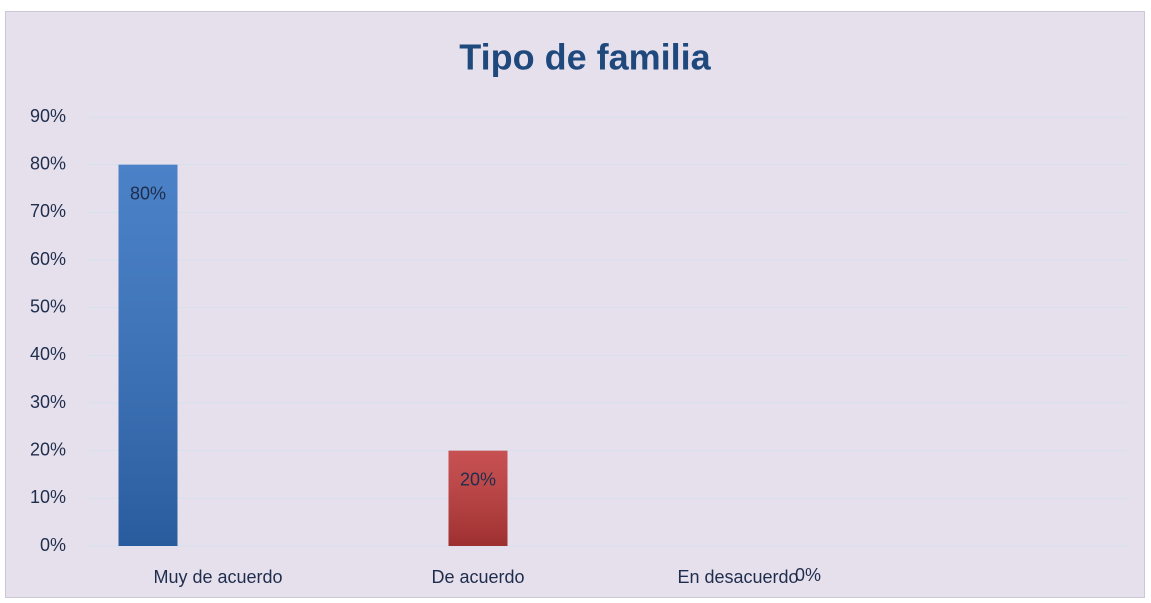 The image size is (1151, 603). Describe the element at coordinates (48, 449) in the screenshot. I see `y-tick-label: 20%` at that location.